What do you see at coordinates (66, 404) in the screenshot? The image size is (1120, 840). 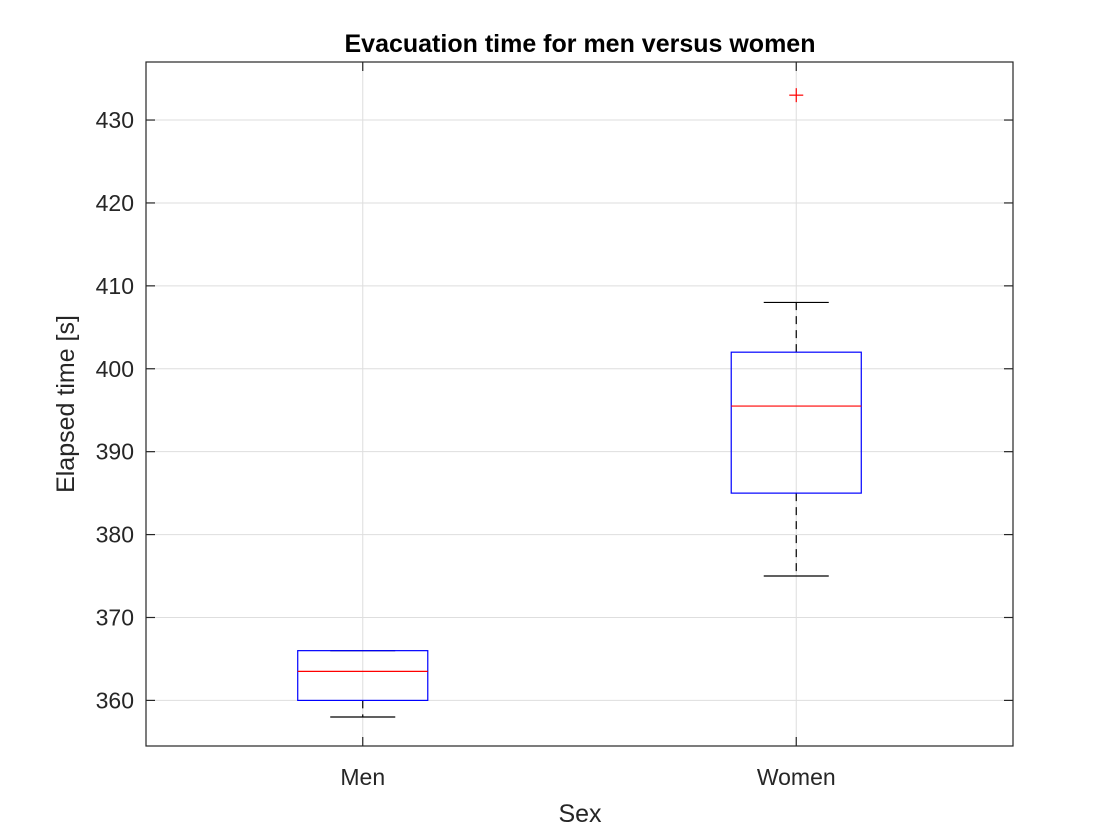 I see `y-axis-label: Elapsed time [s]` at bounding box center [66, 404].